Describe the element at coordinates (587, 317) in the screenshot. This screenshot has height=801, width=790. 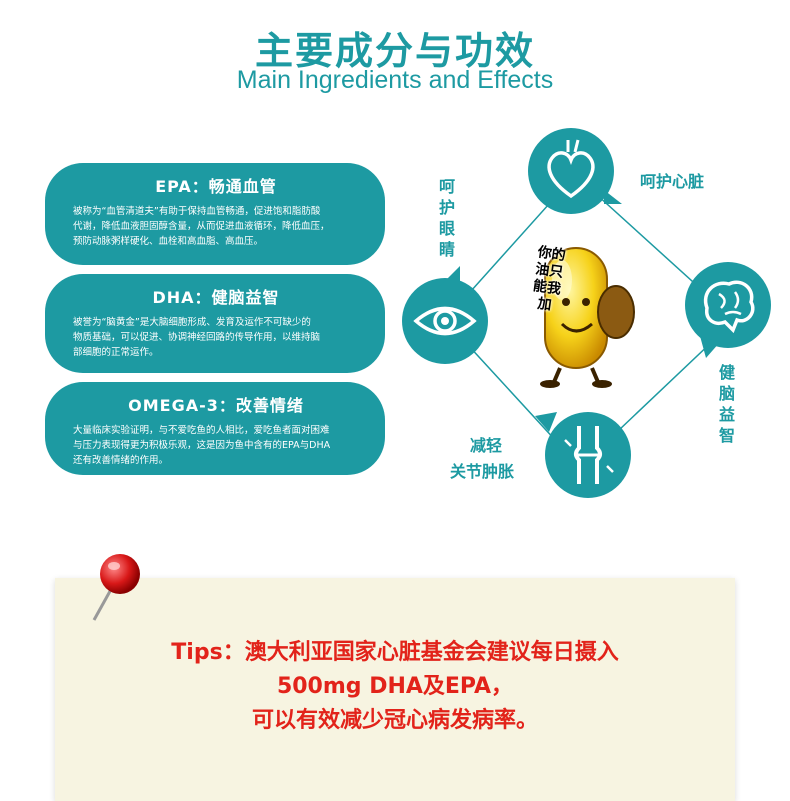
I see `fish-oil-mascot` at that location.